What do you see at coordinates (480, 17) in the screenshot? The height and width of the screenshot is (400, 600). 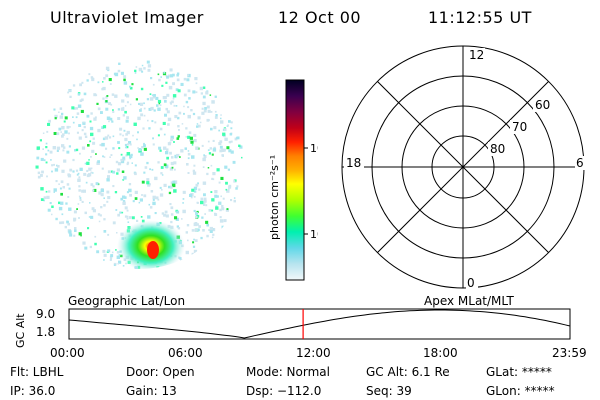 I see `time-label: 11:12:55 UT` at bounding box center [480, 17].